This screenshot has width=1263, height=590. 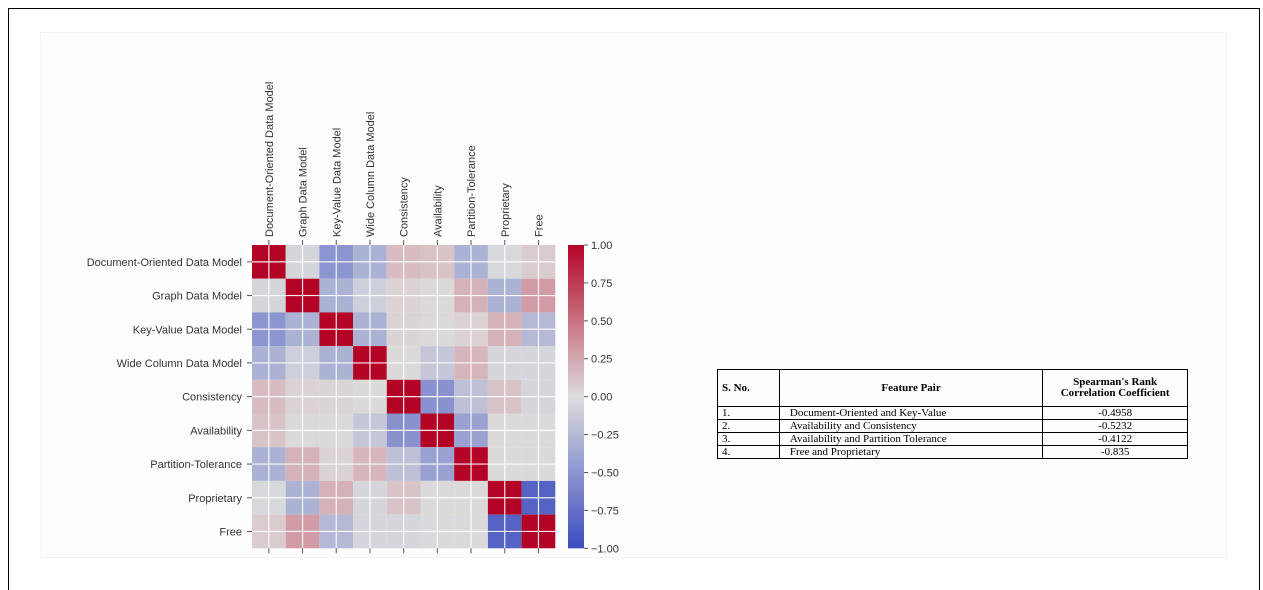 I want to click on column-label: Consistency, so click(x=405, y=207).